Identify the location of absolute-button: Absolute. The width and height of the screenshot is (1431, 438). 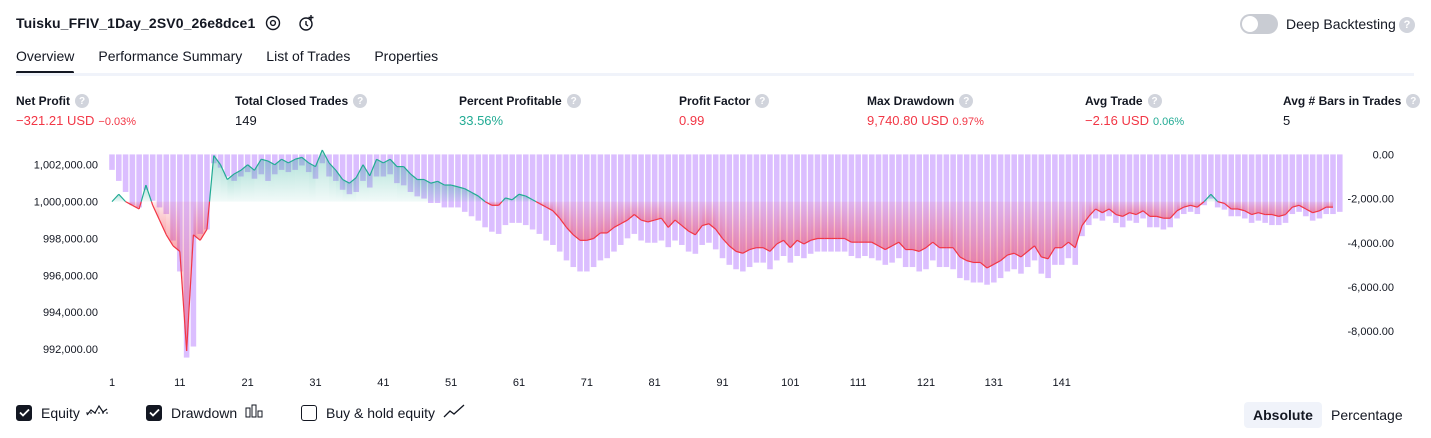
(1283, 415).